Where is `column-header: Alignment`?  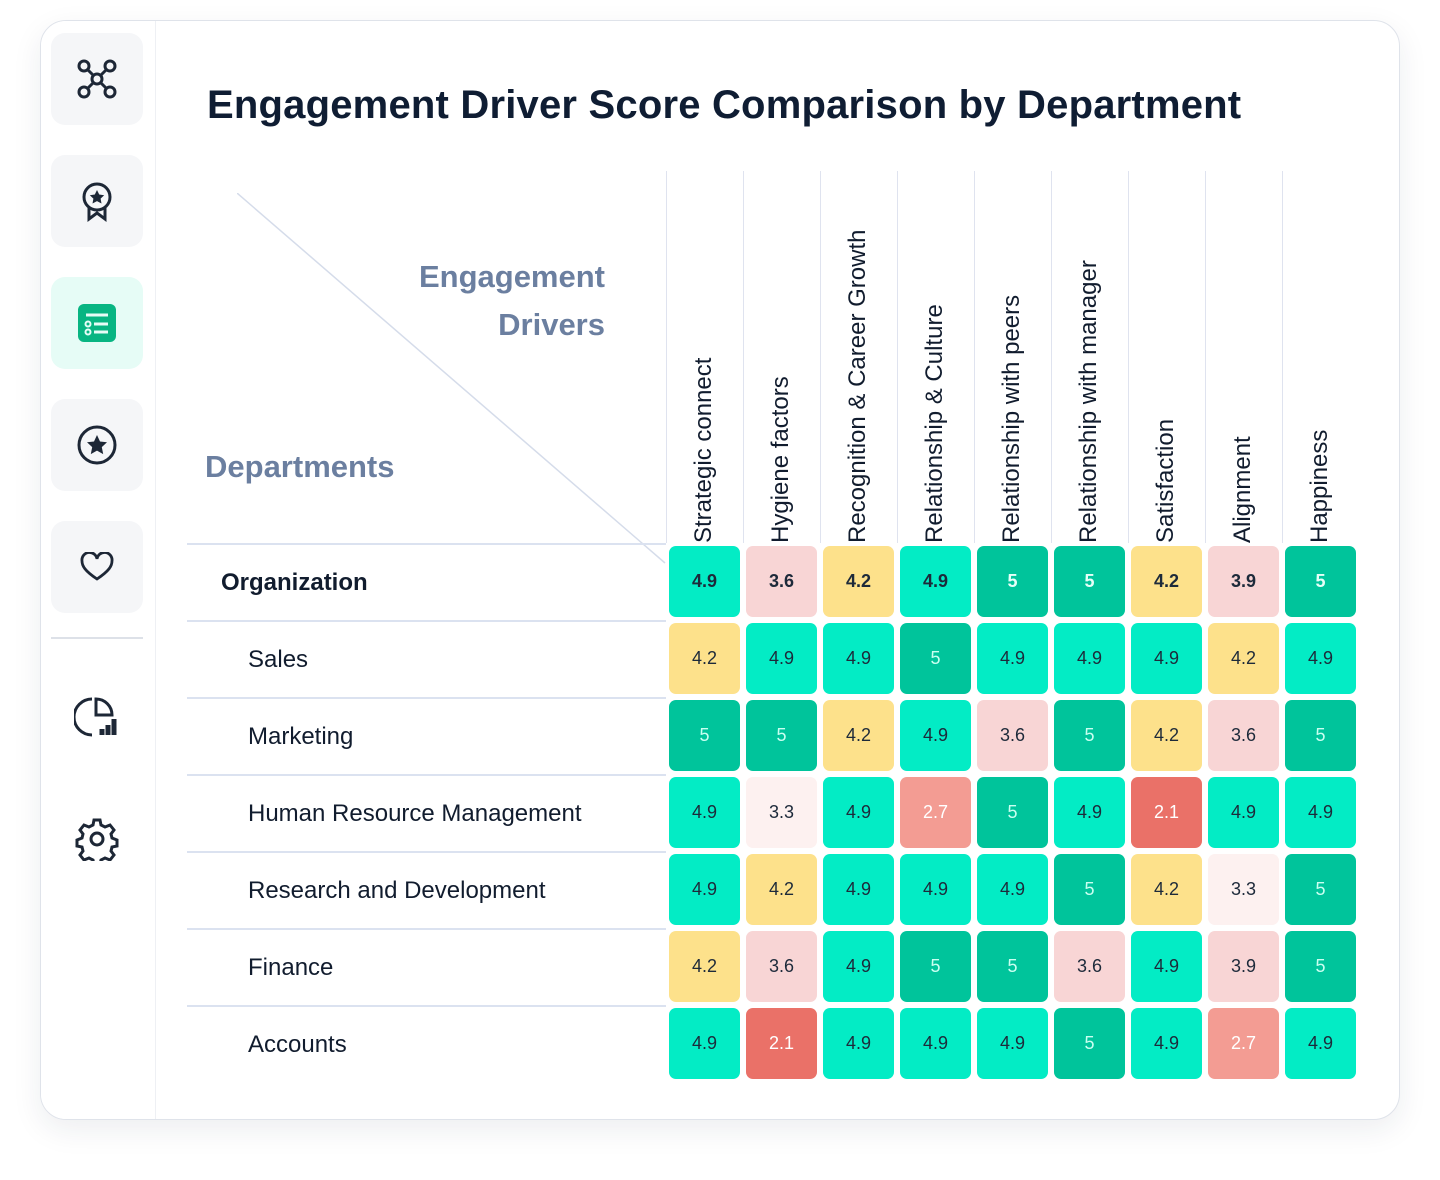 column-header: Alignment is located at coordinates (1244, 357).